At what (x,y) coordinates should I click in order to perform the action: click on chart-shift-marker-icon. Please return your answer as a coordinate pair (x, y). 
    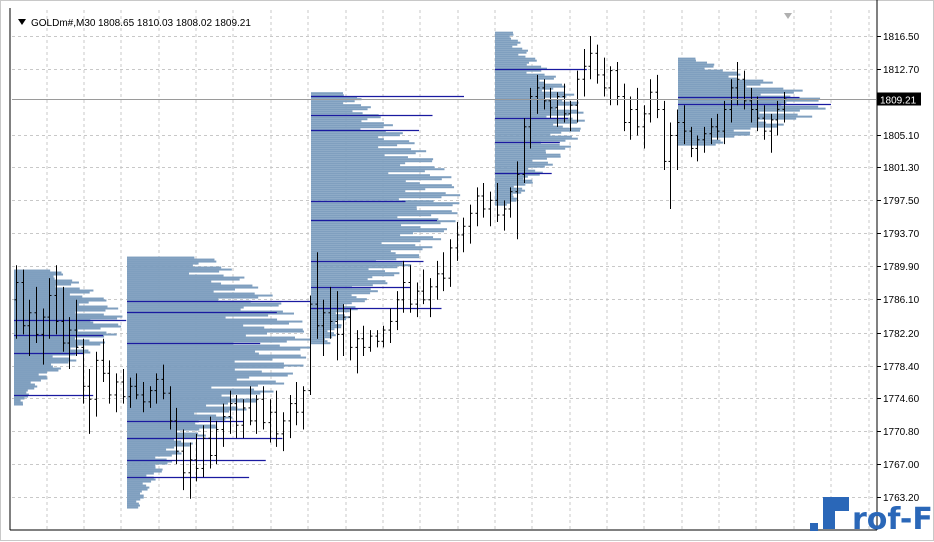
    Looking at the image, I should click on (788, 16).